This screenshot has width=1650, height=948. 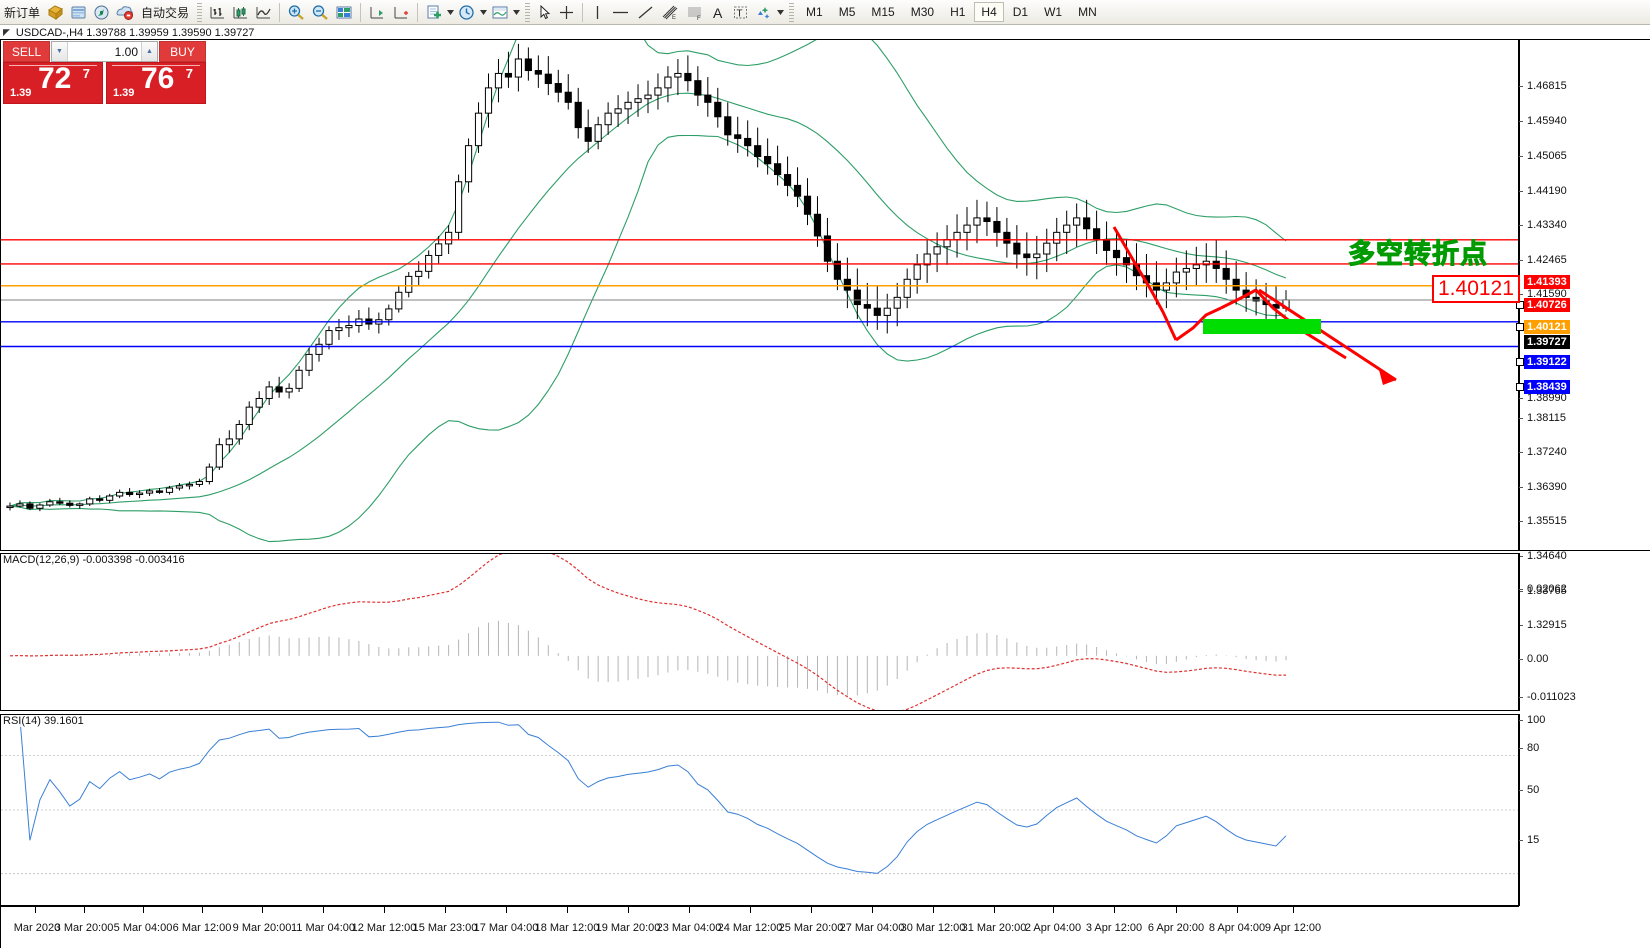 What do you see at coordinates (182, 51) in the screenshot?
I see `buy-button: BUY` at bounding box center [182, 51].